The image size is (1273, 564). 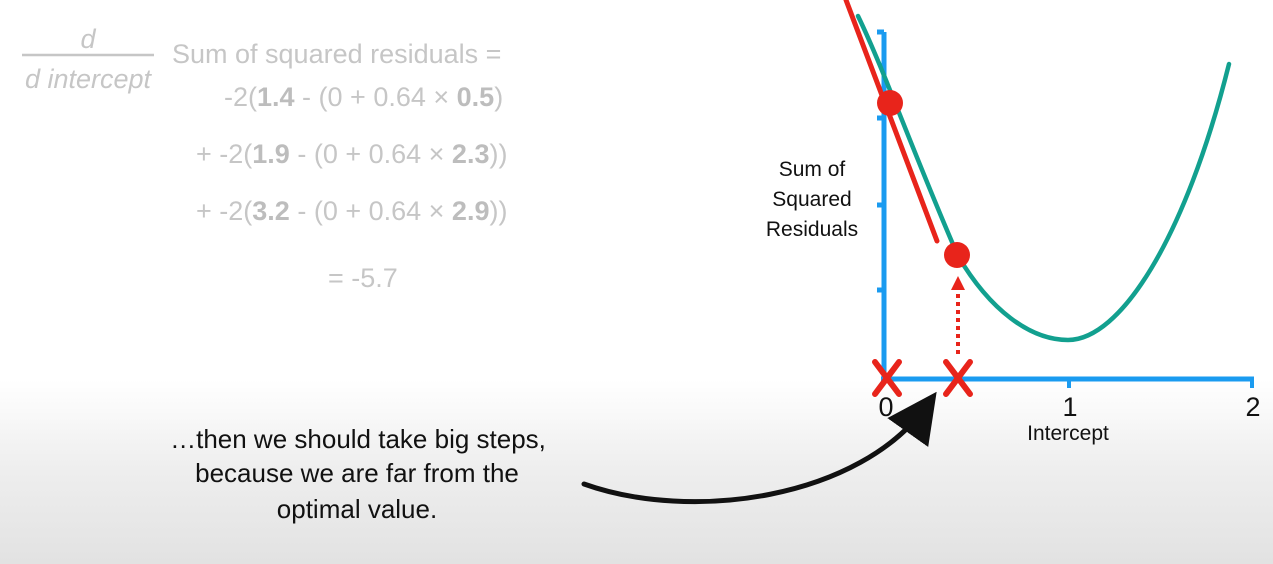 What do you see at coordinates (363, 278) in the screenshot?
I see `equation-result: = -5.7` at bounding box center [363, 278].